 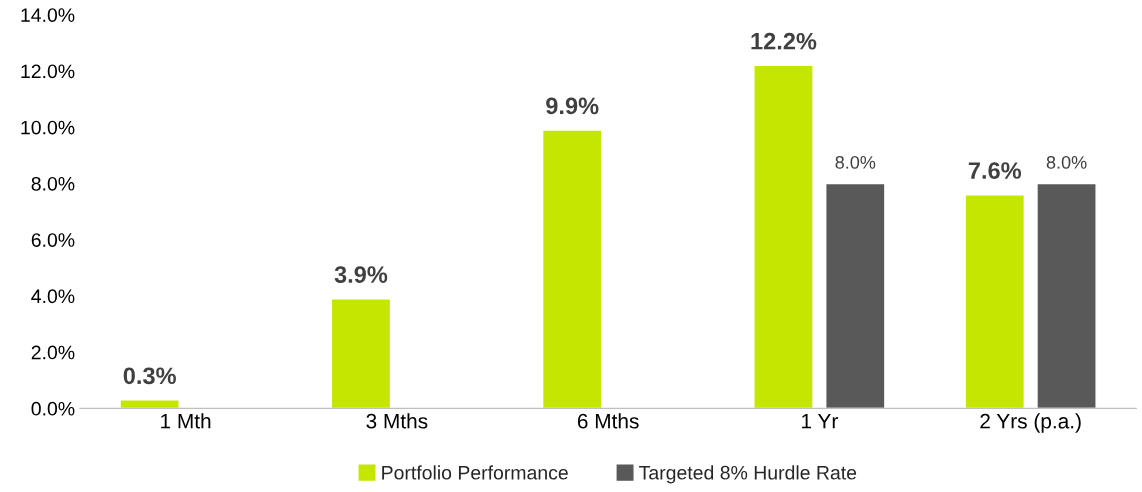 What do you see at coordinates (53, 352) in the screenshot?
I see `y-tick-label: 2.0%` at bounding box center [53, 352].